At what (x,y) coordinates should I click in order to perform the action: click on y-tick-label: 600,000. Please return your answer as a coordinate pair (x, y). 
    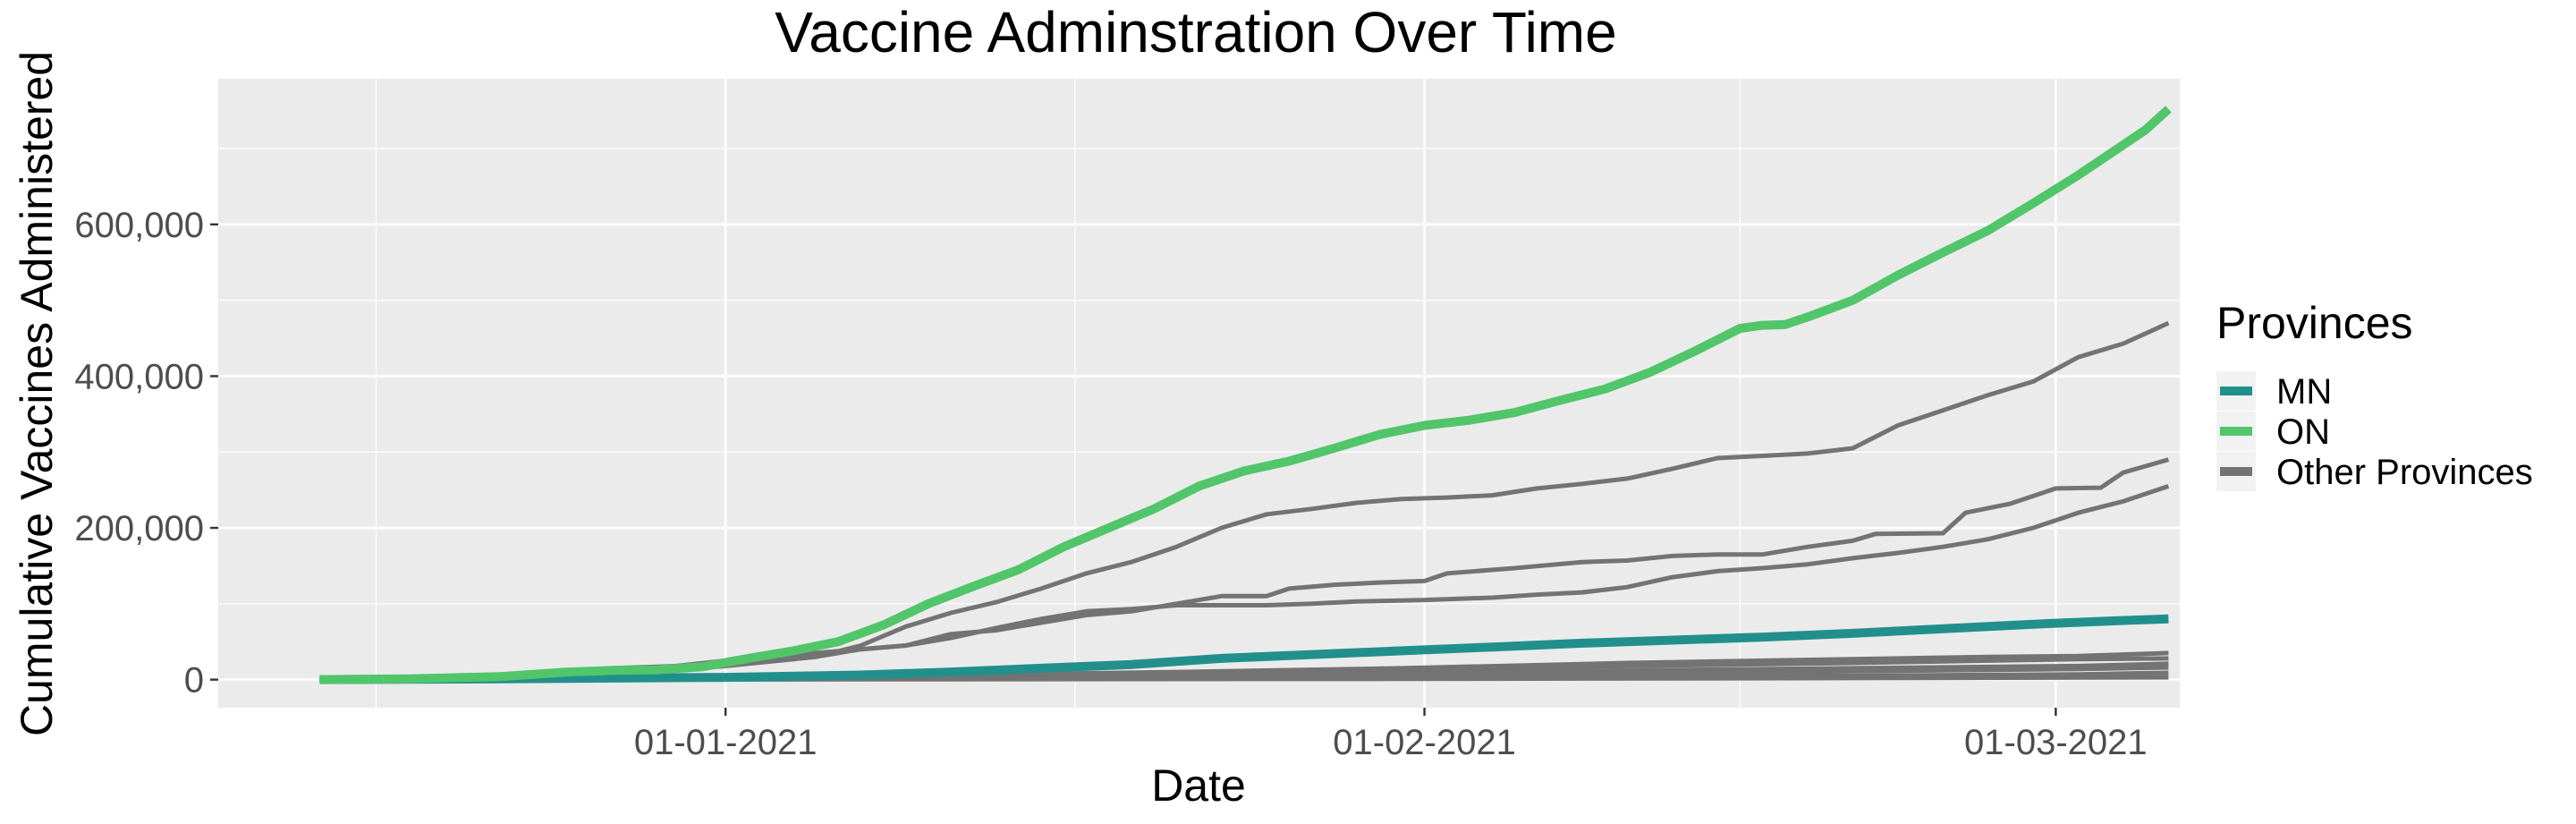
    Looking at the image, I should click on (139, 225).